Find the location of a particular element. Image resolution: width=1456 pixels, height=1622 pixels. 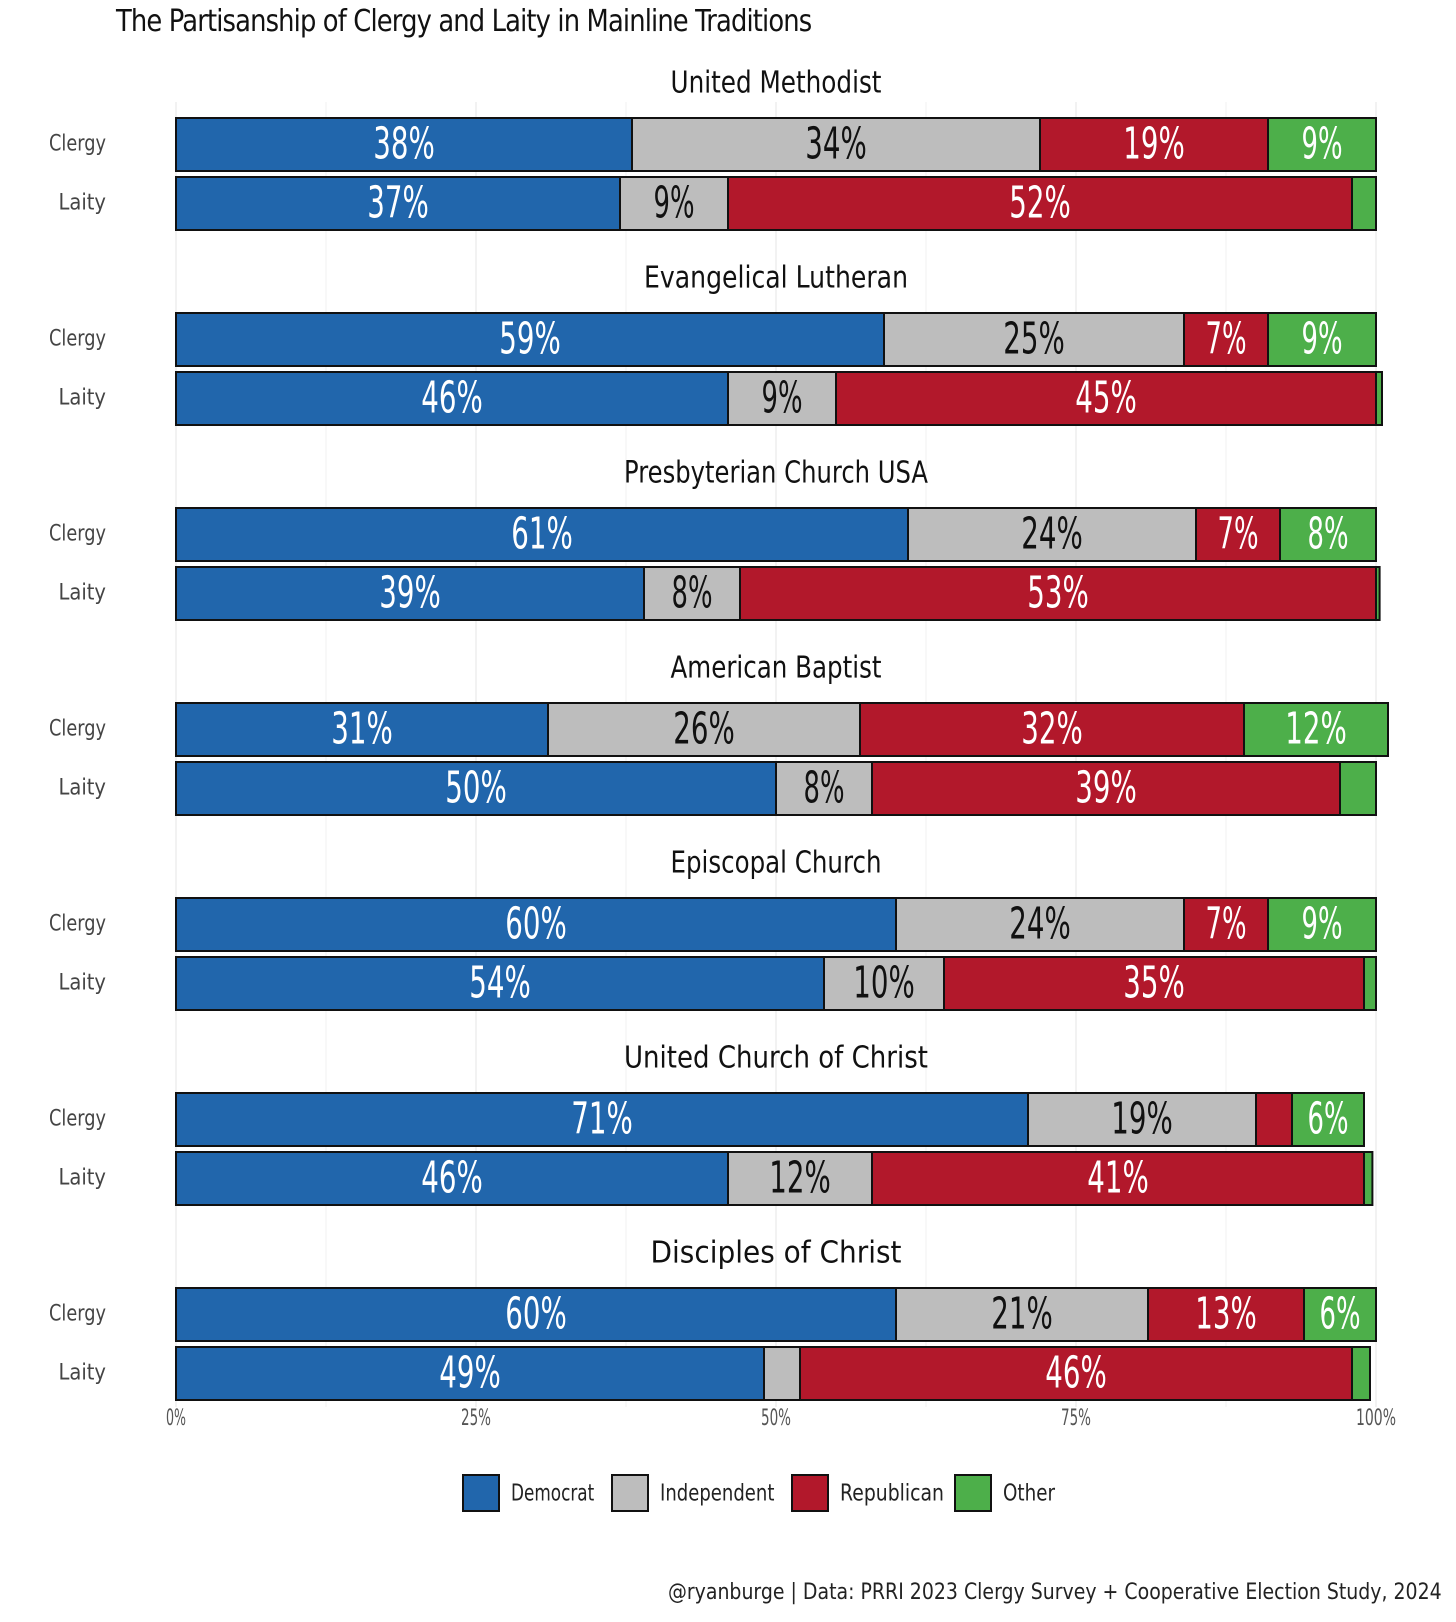

data-label: 31% is located at coordinates (362, 729).